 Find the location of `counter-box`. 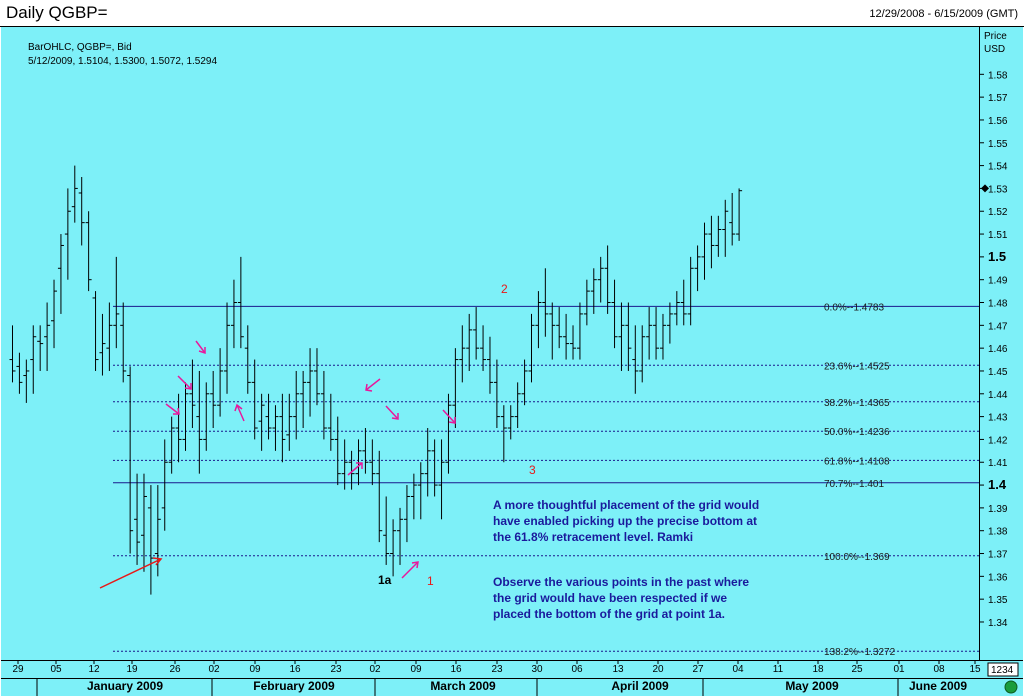

counter-box is located at coordinates (1003, 669).